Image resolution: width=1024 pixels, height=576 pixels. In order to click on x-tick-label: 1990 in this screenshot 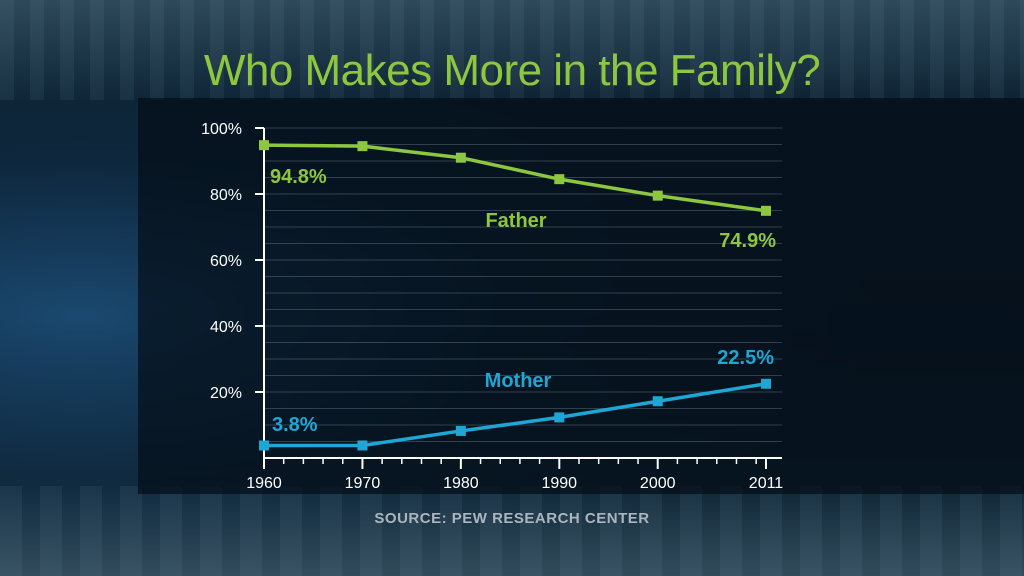, I will do `click(559, 483)`.